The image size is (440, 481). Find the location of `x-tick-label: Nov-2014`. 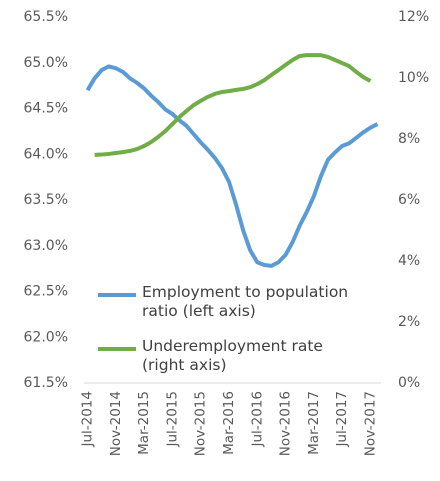

x-tick-label: Nov-2014 is located at coordinates (116, 423).